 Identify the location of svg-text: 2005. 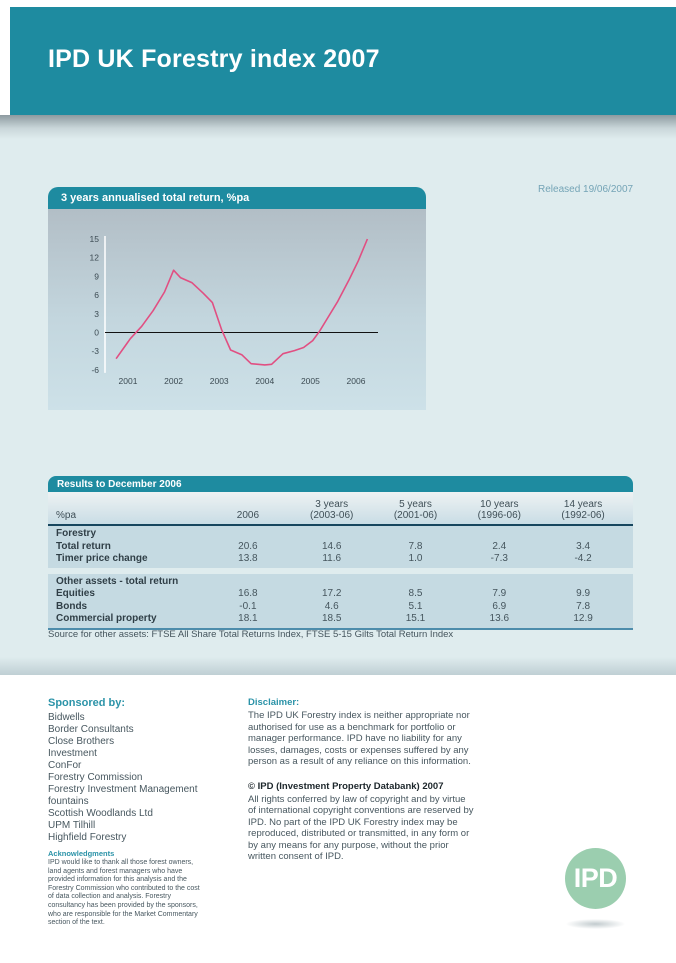
(310, 381).